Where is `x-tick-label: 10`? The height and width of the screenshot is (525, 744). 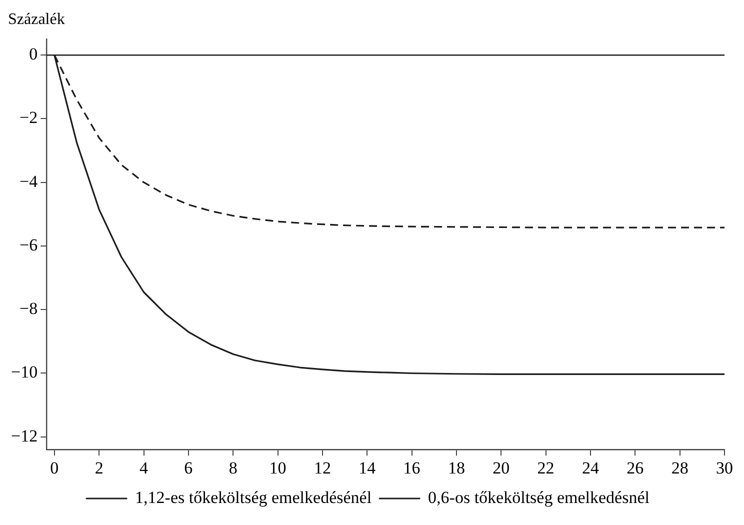 x-tick-label: 10 is located at coordinates (277, 468).